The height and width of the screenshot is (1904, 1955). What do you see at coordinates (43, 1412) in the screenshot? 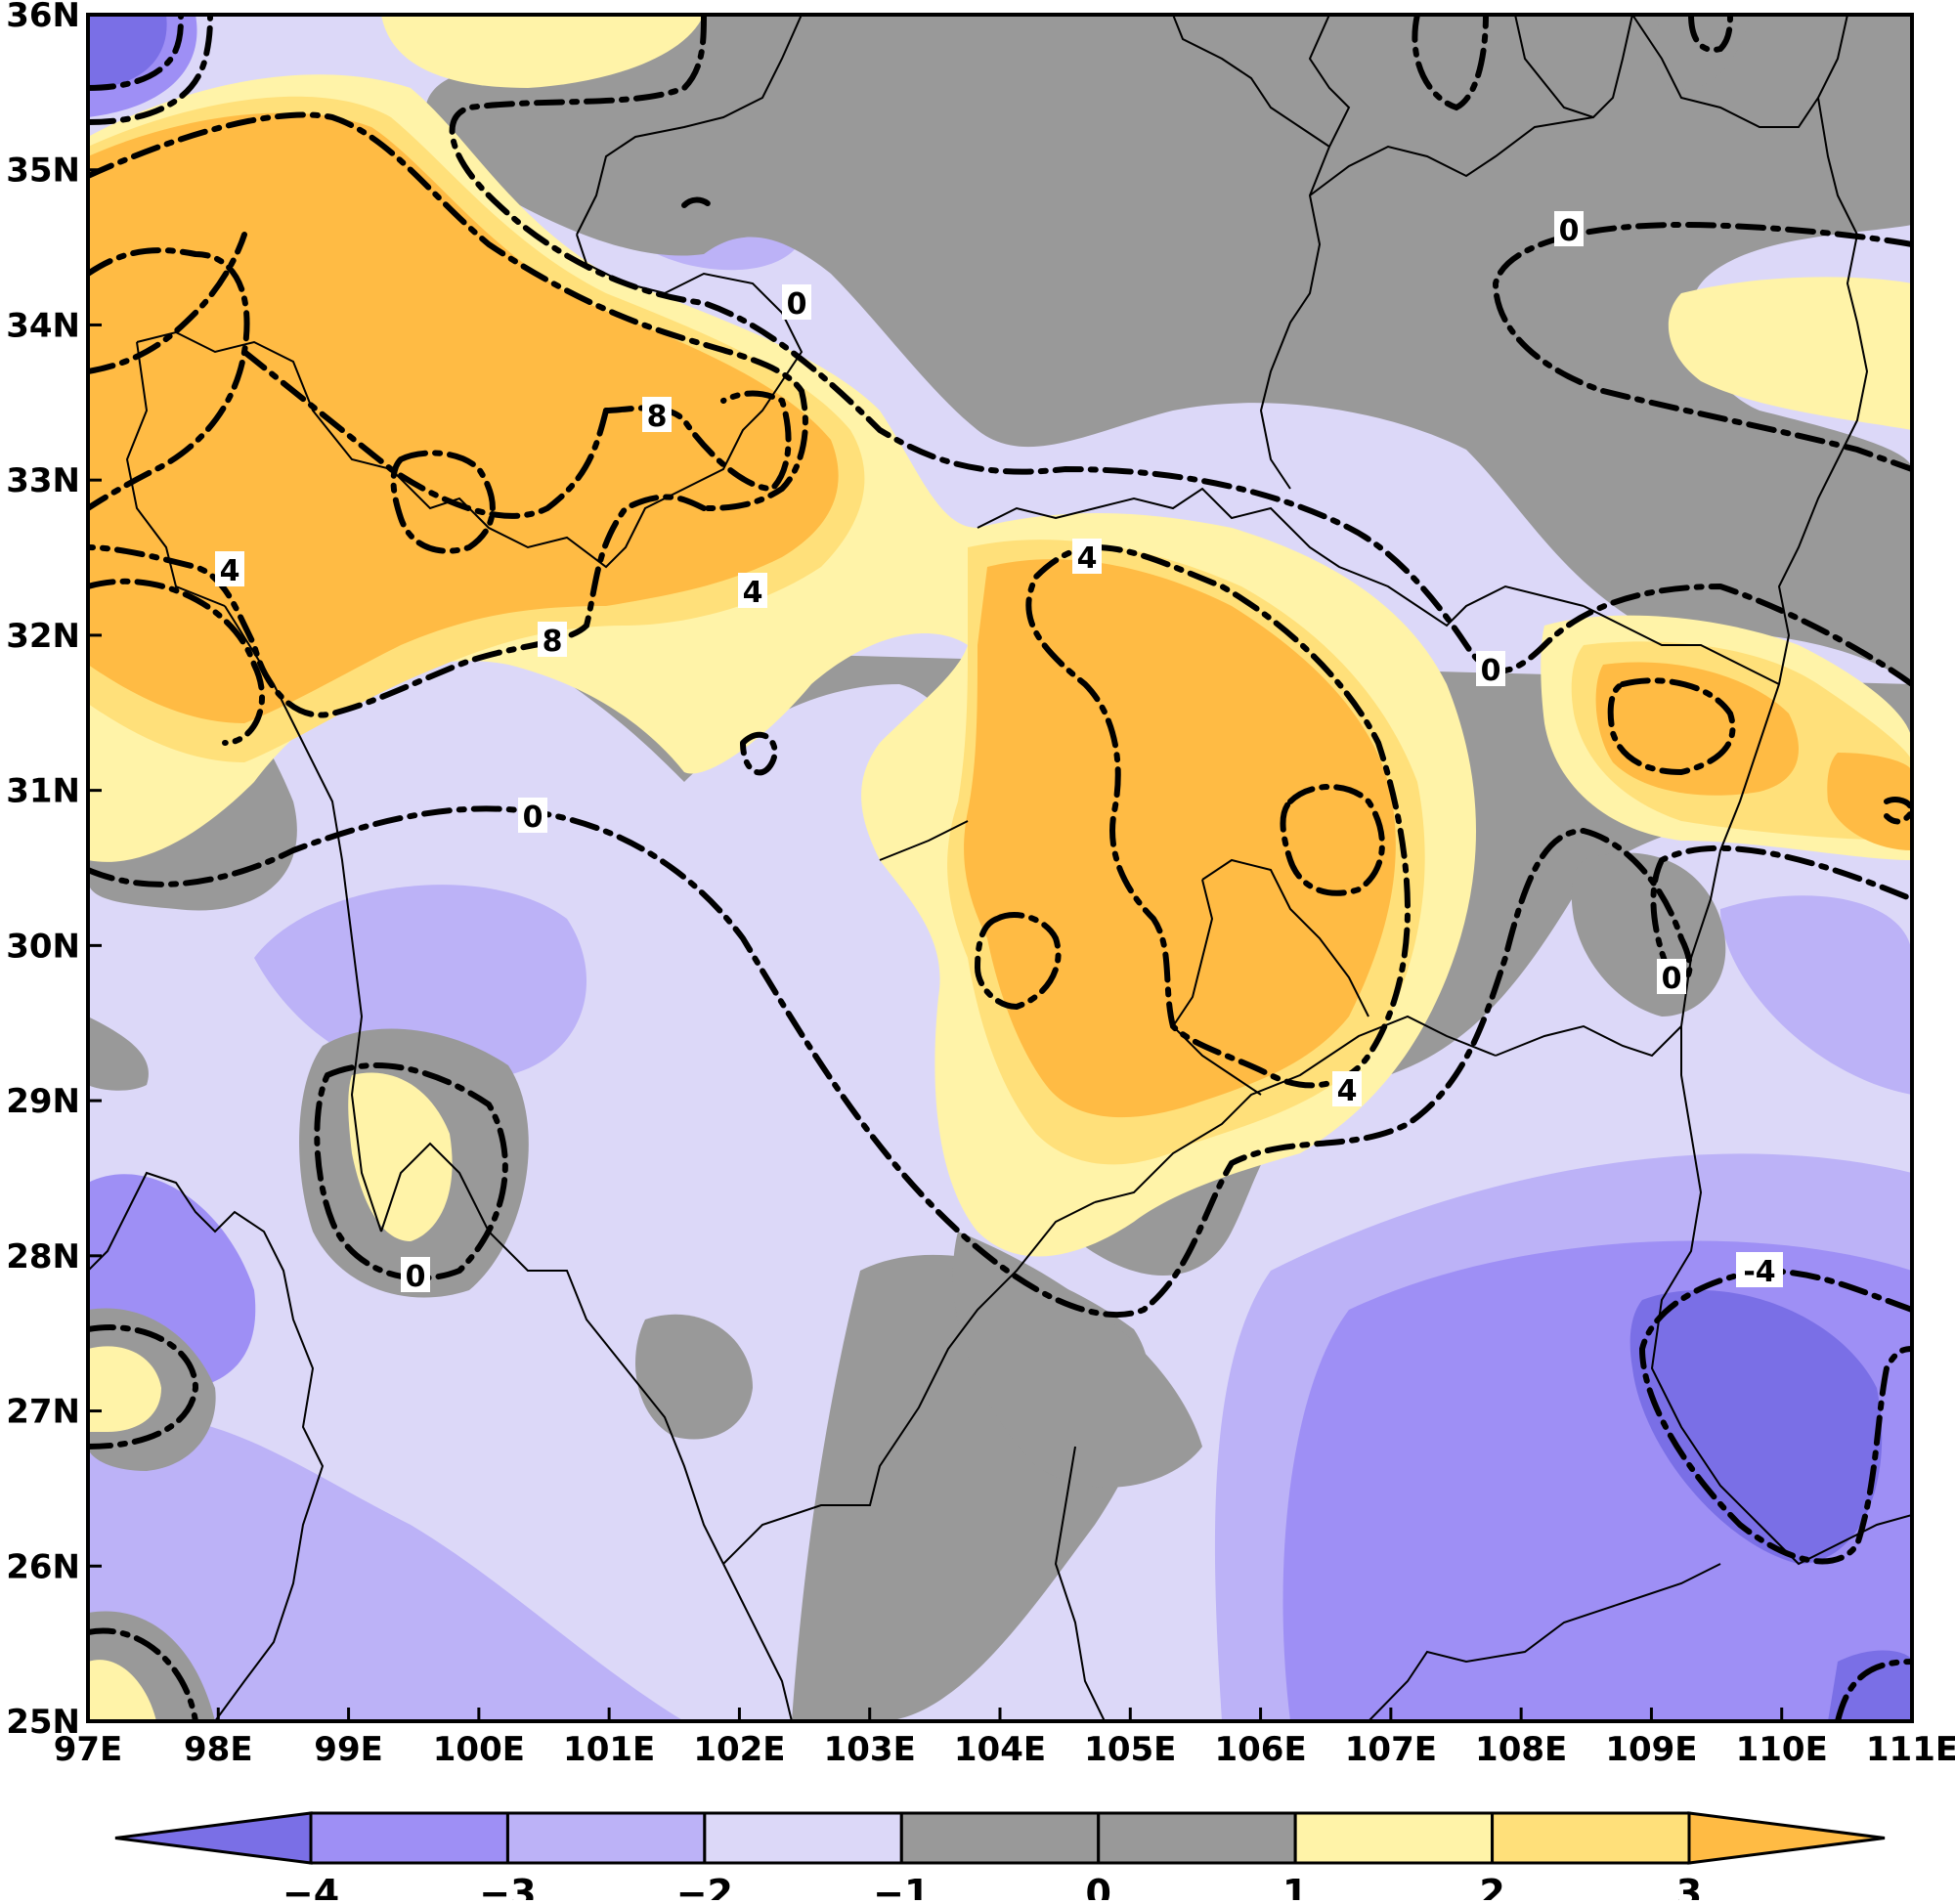
I see `y-tick-label: 27N` at bounding box center [43, 1412].